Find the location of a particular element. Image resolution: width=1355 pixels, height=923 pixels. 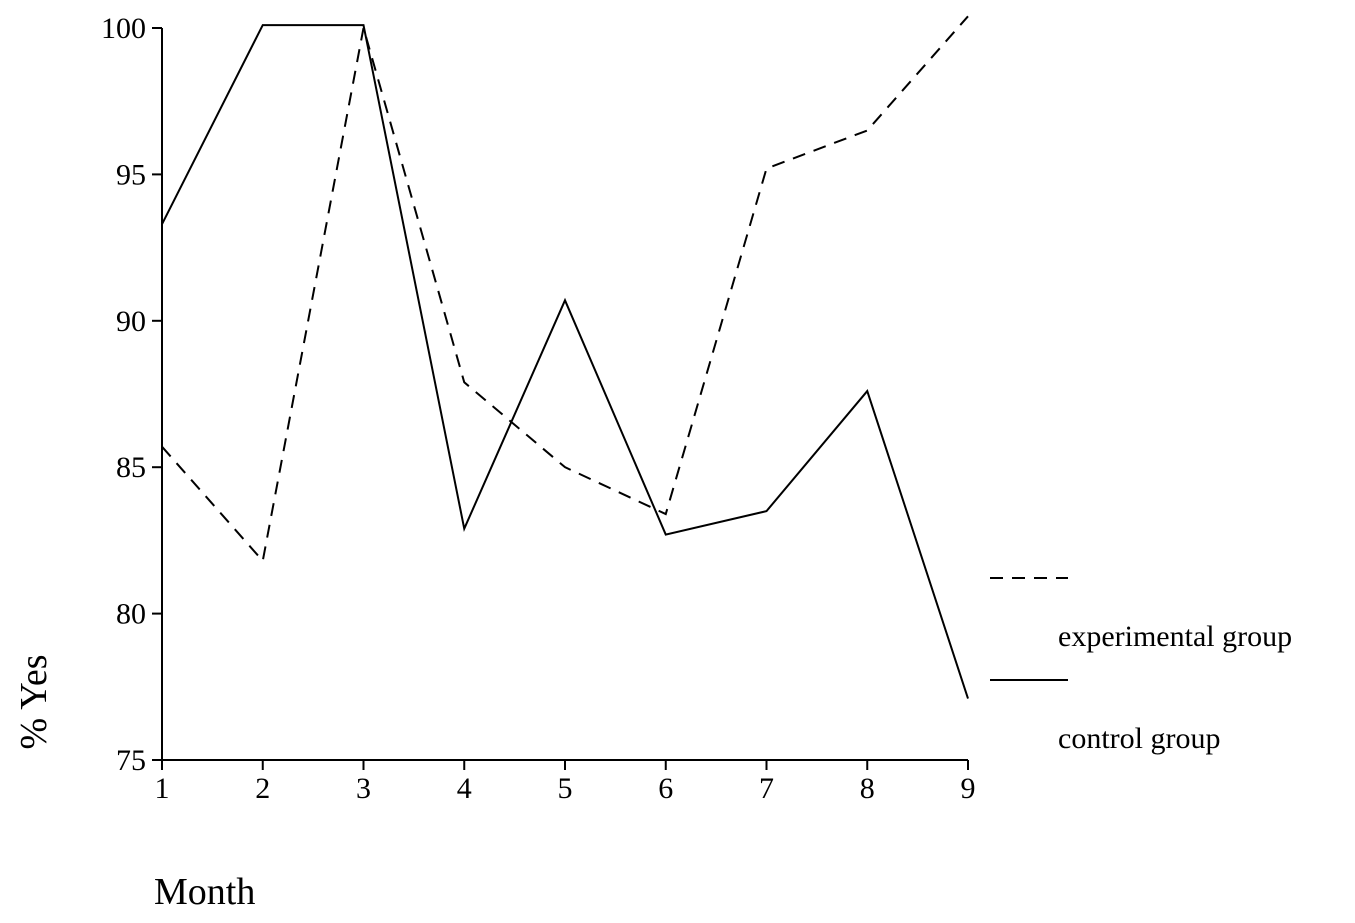

x-tick-label: 7 is located at coordinates (766, 788).